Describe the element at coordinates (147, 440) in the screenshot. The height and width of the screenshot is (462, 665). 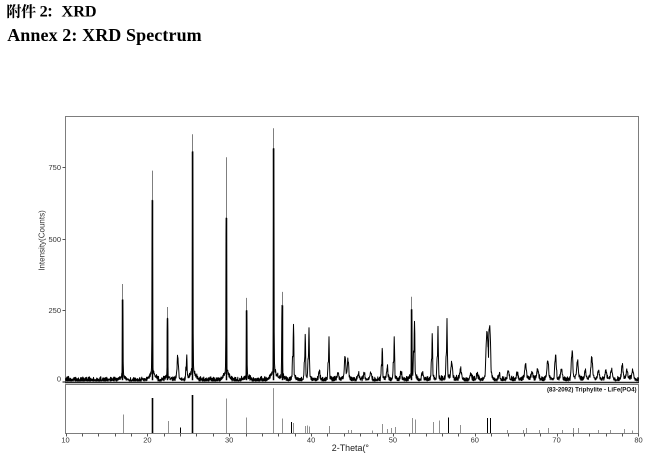
I see `svg-text: 20` at that location.